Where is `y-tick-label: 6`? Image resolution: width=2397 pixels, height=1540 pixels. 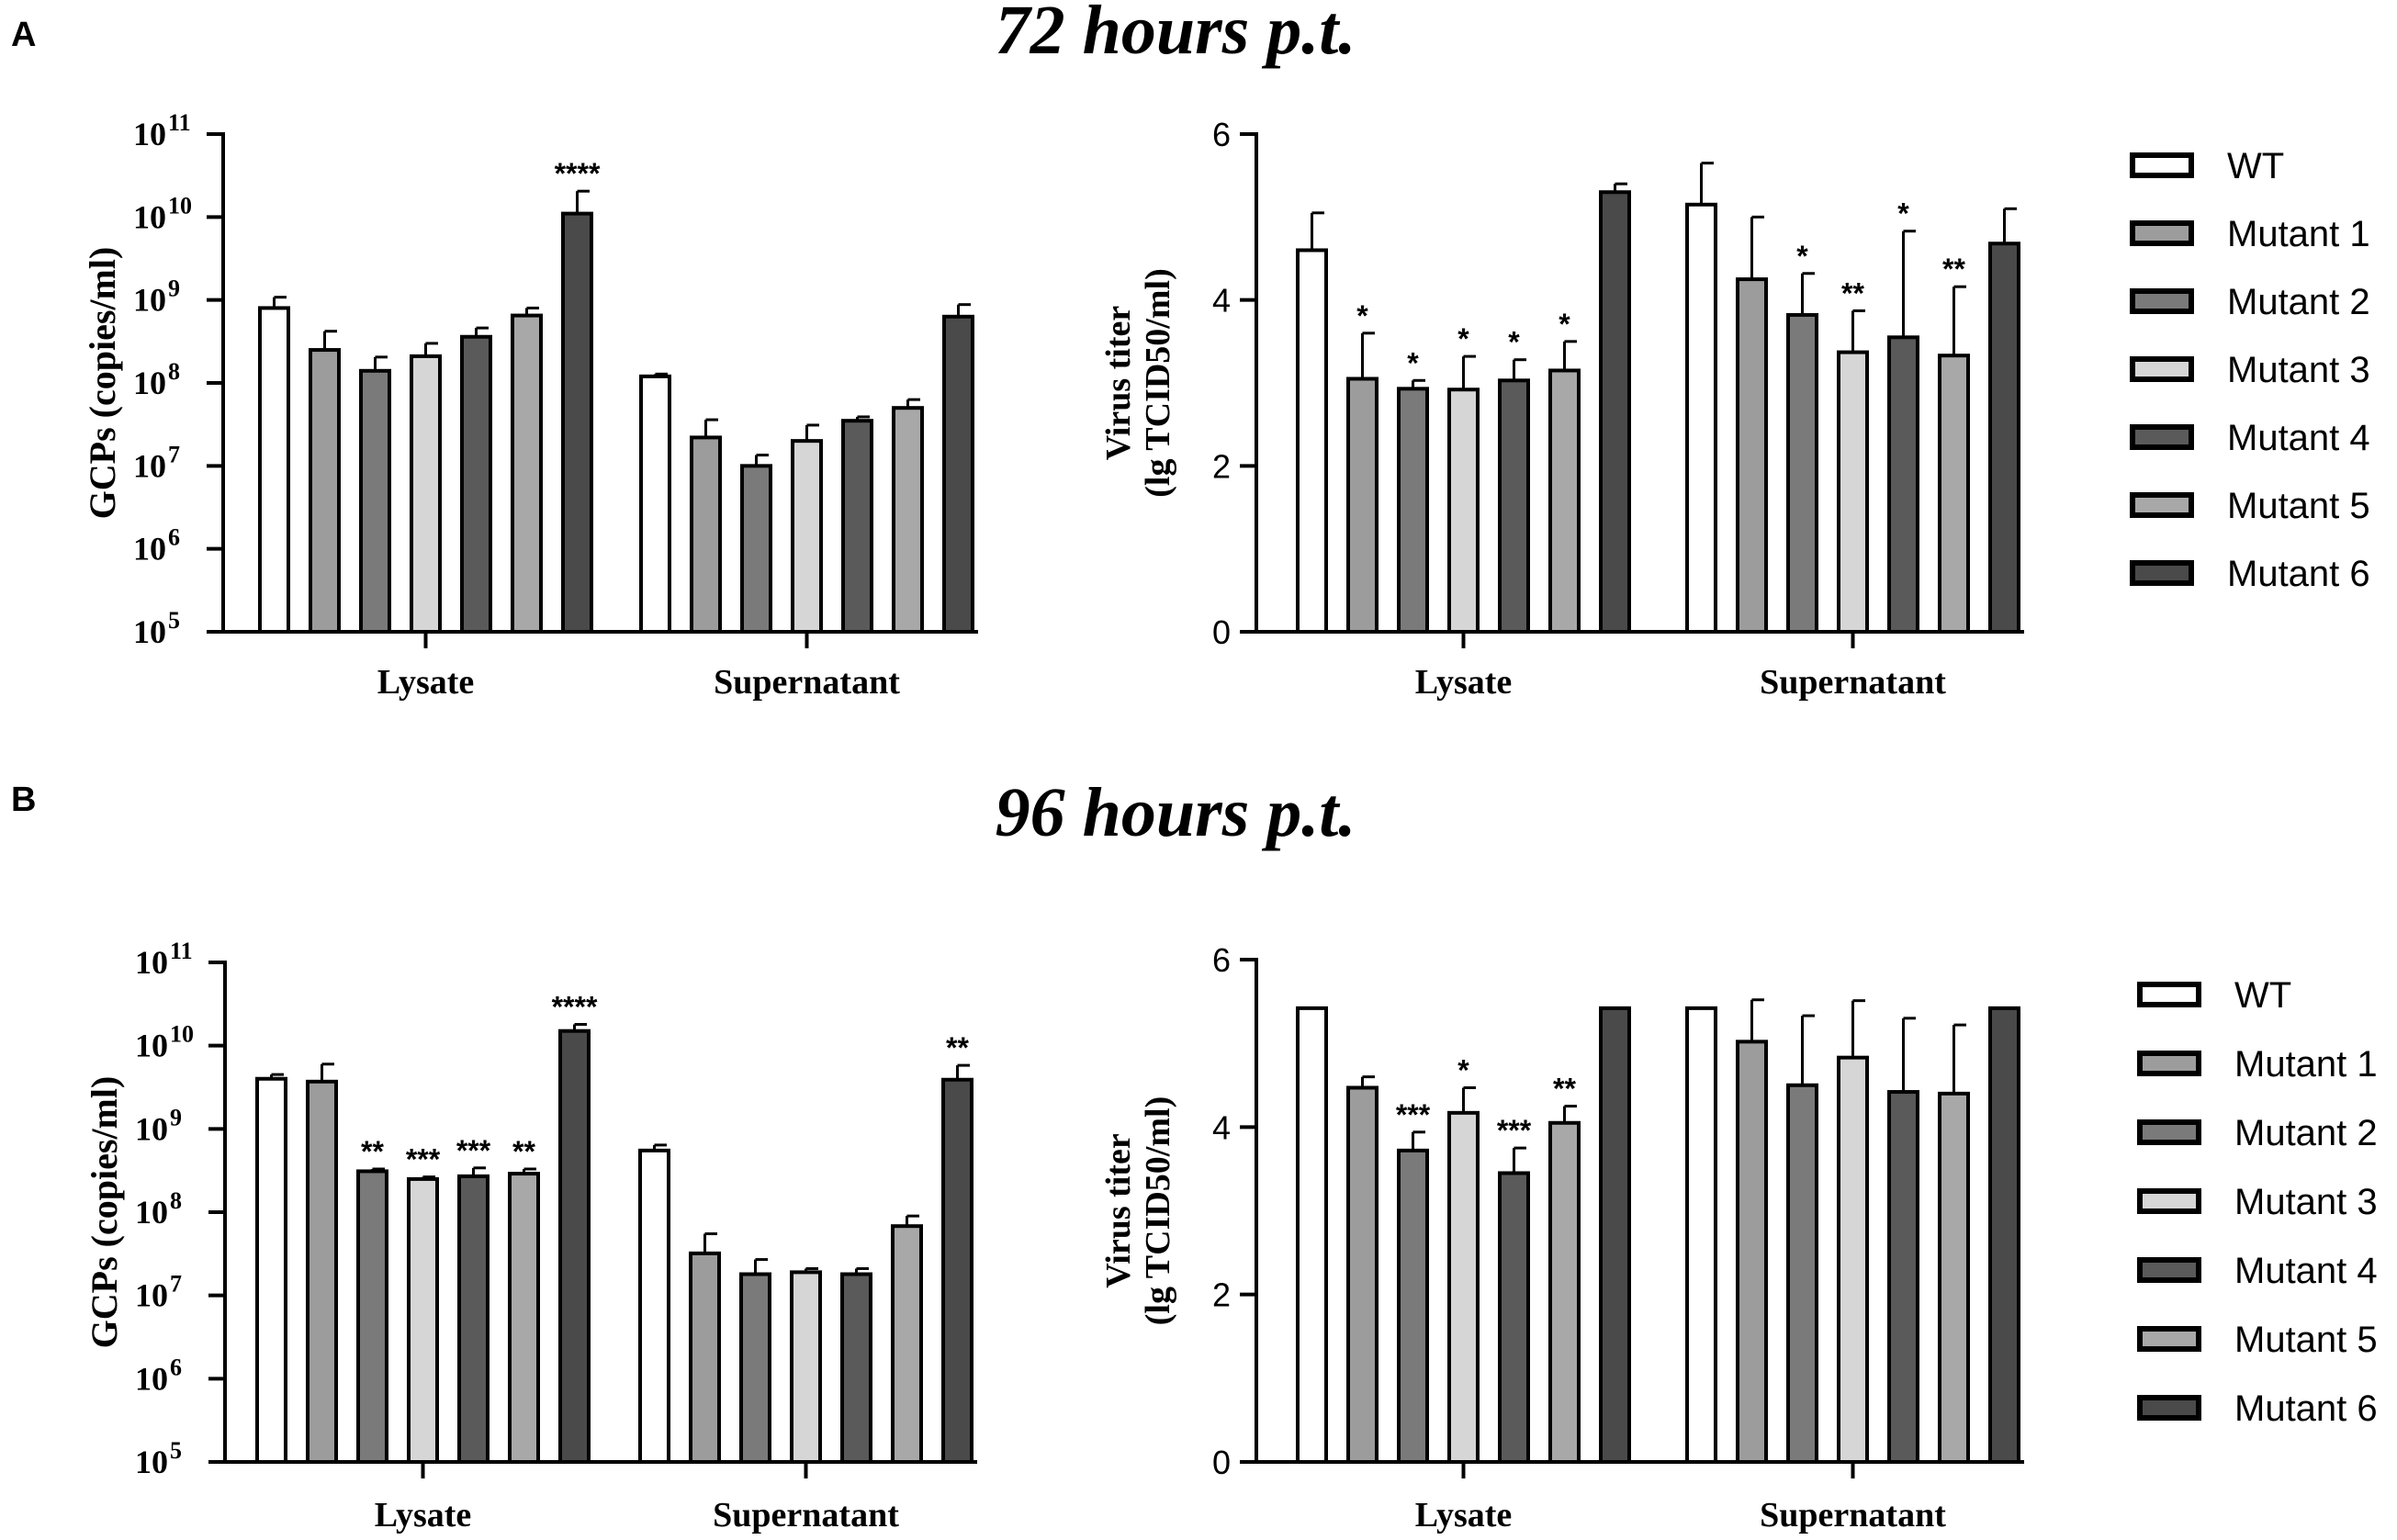 y-tick-label: 6 is located at coordinates (1222, 960).